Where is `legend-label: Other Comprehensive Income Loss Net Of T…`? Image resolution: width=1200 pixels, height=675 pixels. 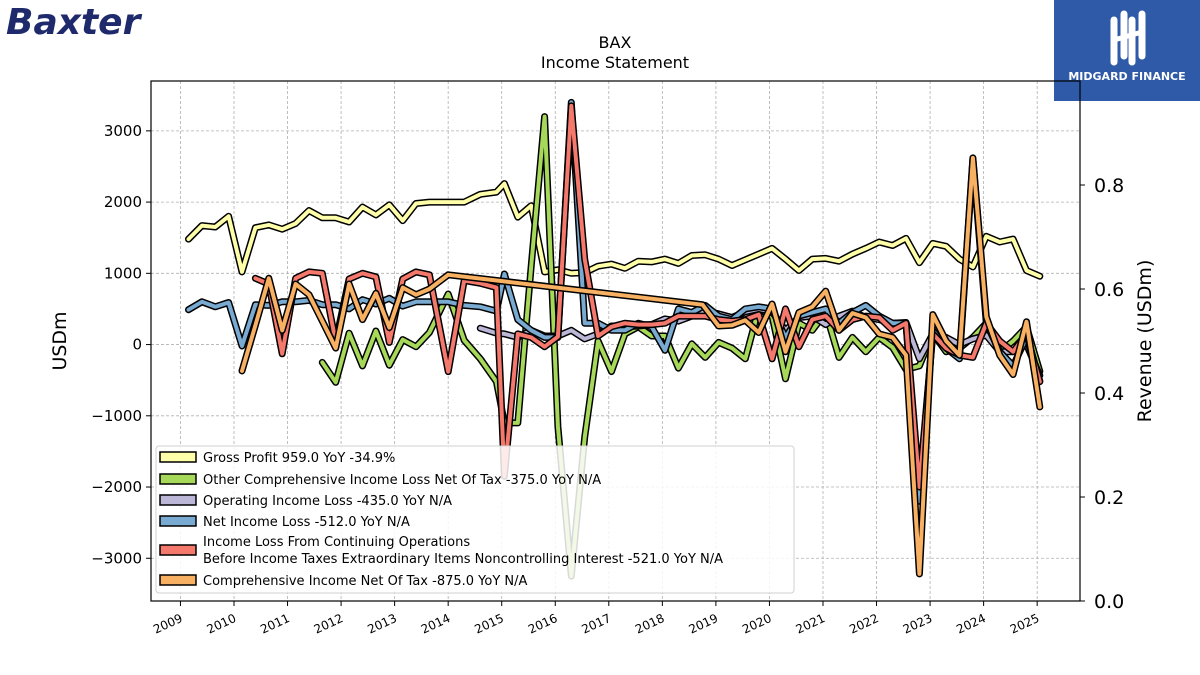
legend-label: Other Comprehensive Income Loss Net Of T… is located at coordinates (402, 480).